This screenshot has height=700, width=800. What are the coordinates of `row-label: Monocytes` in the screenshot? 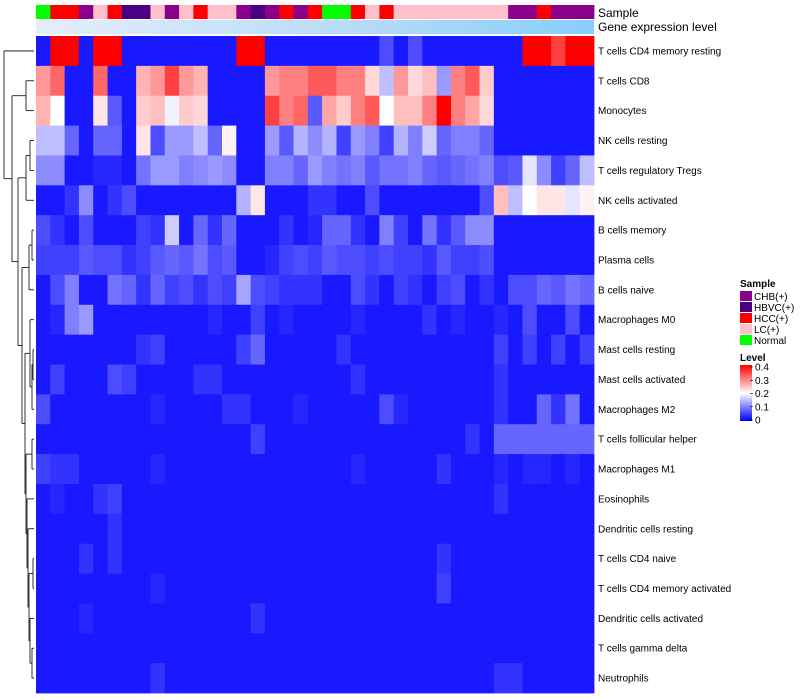 It's located at (622, 111).